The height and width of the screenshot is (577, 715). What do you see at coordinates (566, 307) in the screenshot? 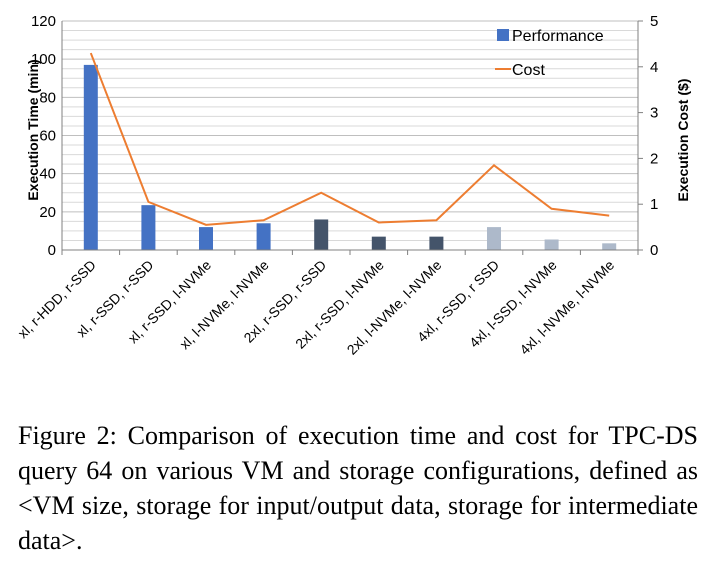
I see `x-tick-label: 4xl, l-NVMe, l-NVMe` at bounding box center [566, 307].